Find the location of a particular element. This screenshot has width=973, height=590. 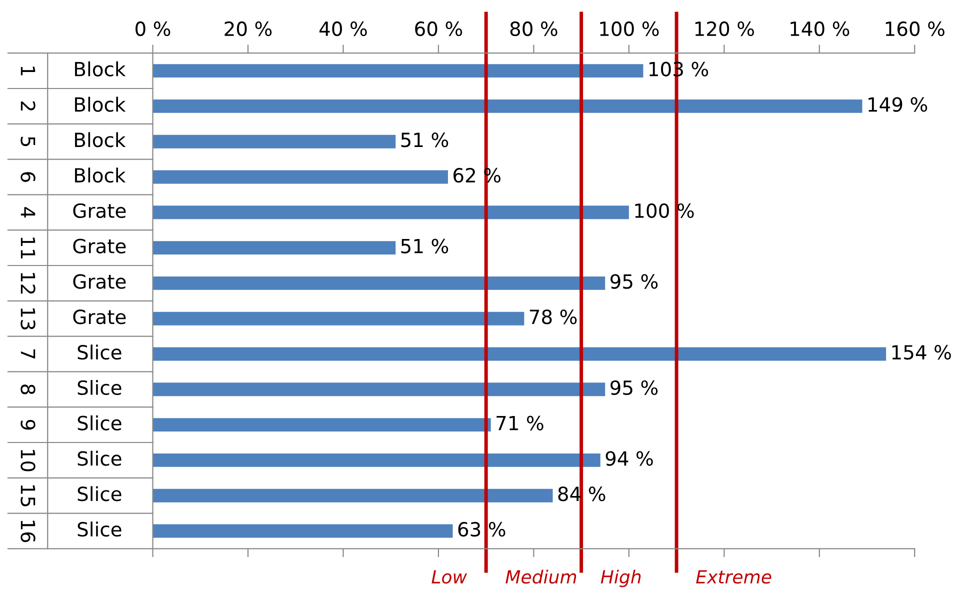

x-tick-label: 100 % is located at coordinates (629, 28).